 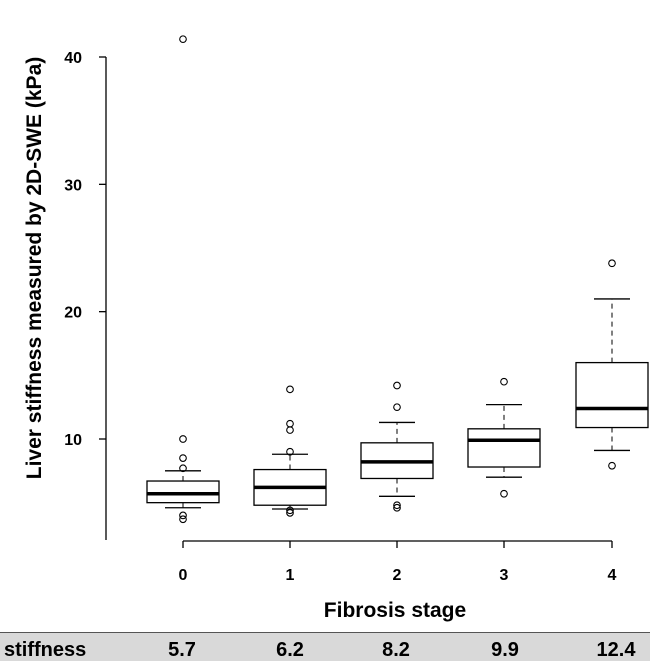 I want to click on x-tick-label: 1, so click(x=290, y=575).